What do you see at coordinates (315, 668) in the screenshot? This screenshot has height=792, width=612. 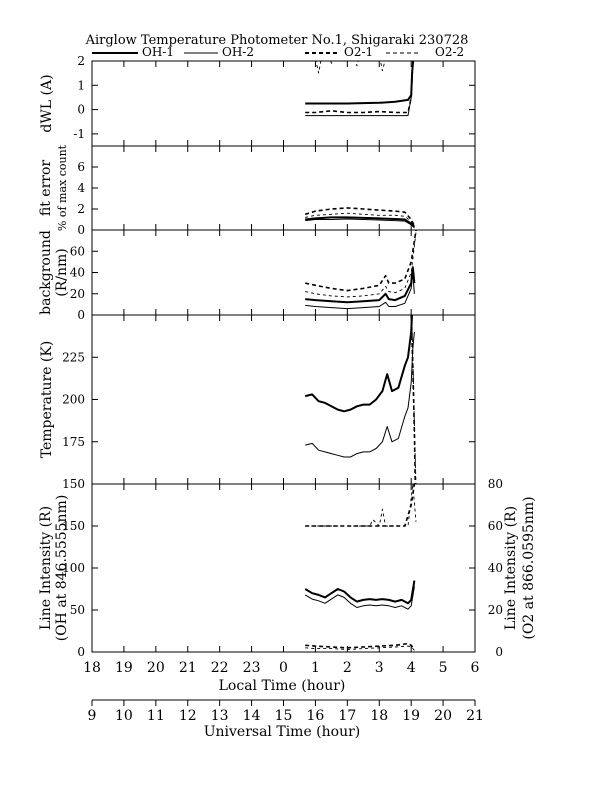 I see `local-tick-label: 1` at bounding box center [315, 668].